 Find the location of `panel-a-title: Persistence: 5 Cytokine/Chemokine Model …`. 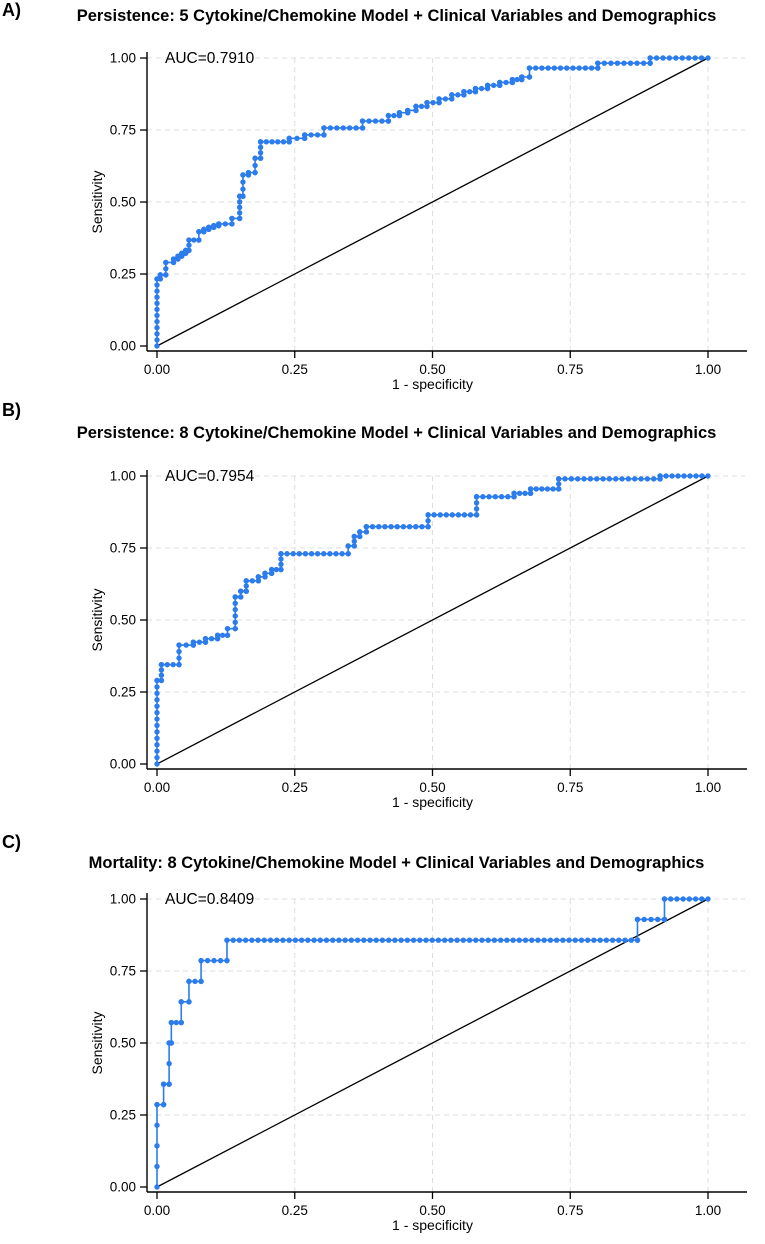

panel-a-title: Persistence: 5 Cytokine/Chemokine Model … is located at coordinates (396, 16).